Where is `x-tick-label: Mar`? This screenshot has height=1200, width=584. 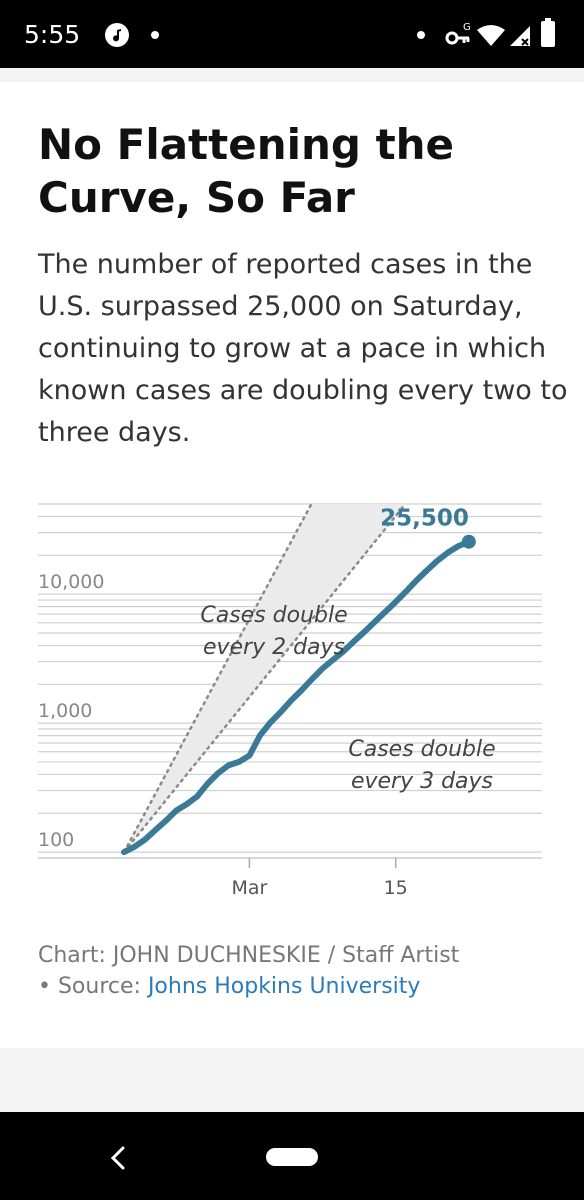 x-tick-label: Mar is located at coordinates (249, 888).